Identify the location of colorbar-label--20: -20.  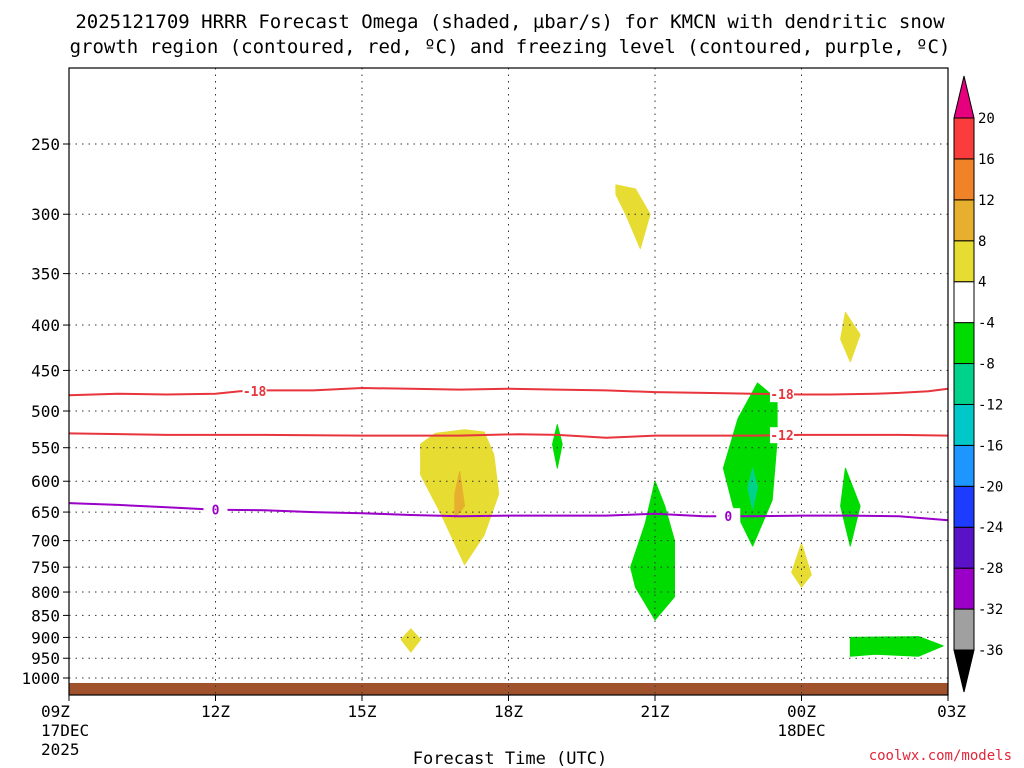
(990, 487).